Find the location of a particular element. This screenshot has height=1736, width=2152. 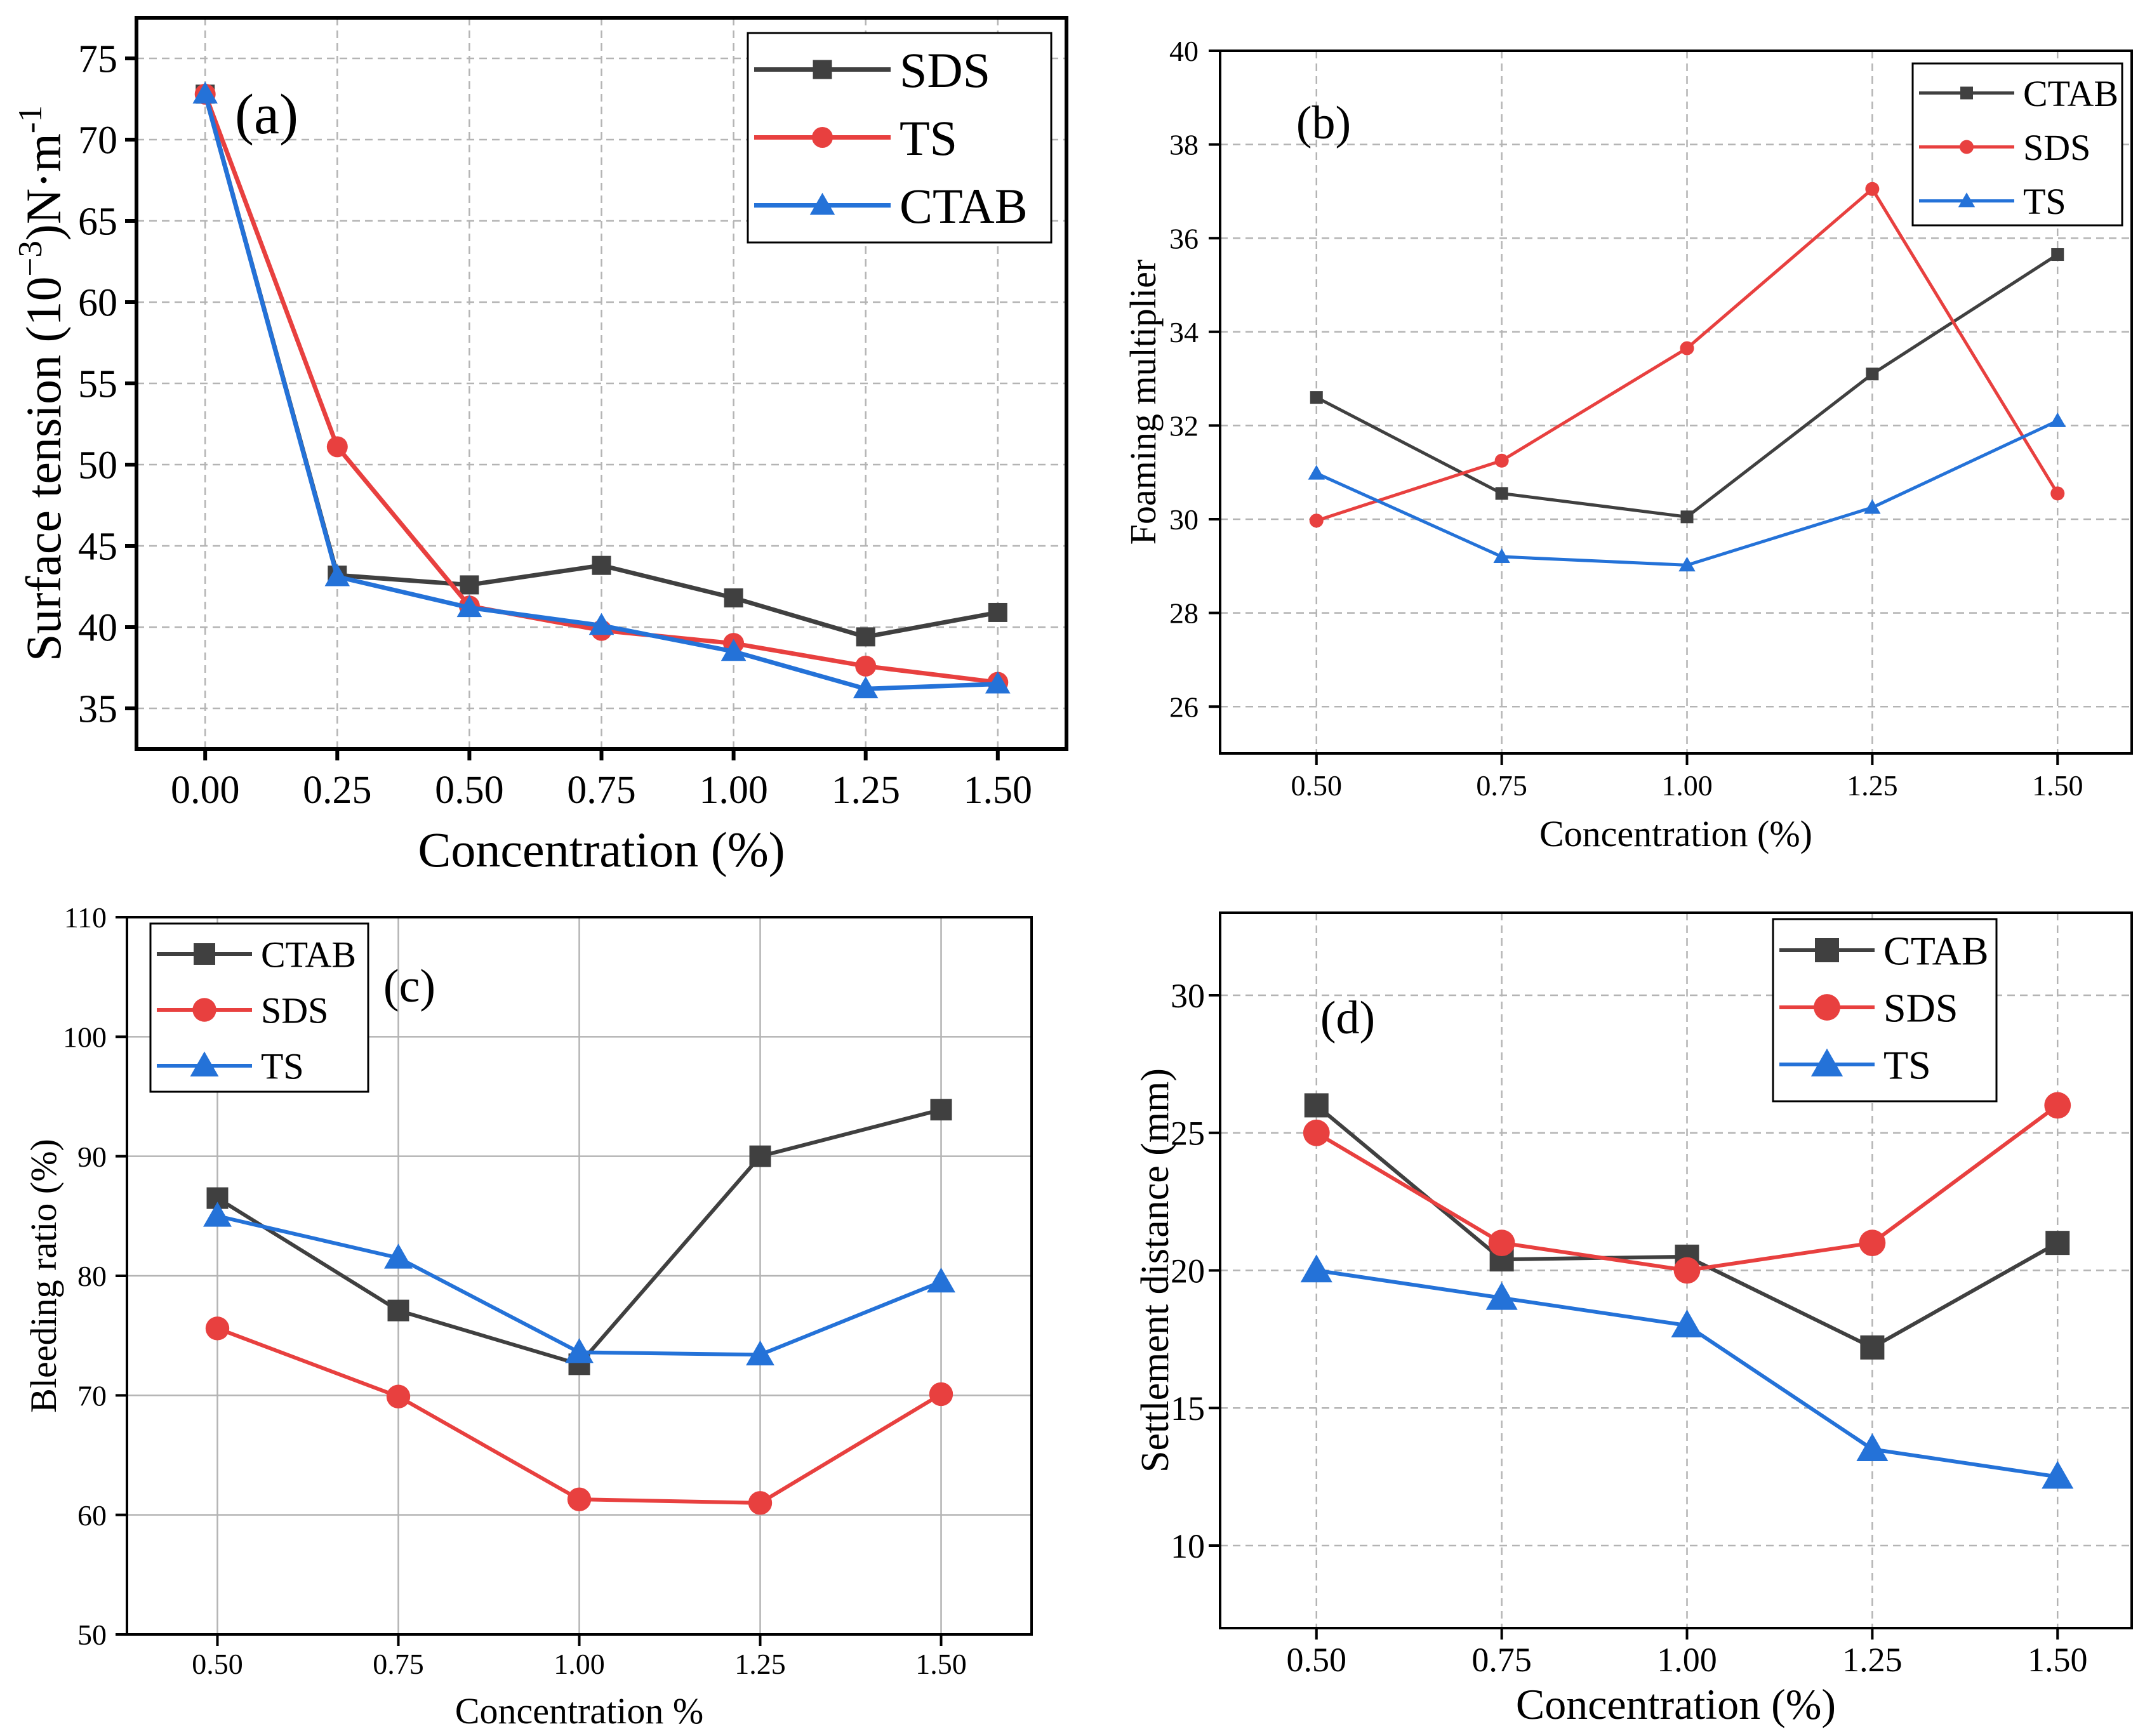

legend-box is located at coordinates (259, 1007).